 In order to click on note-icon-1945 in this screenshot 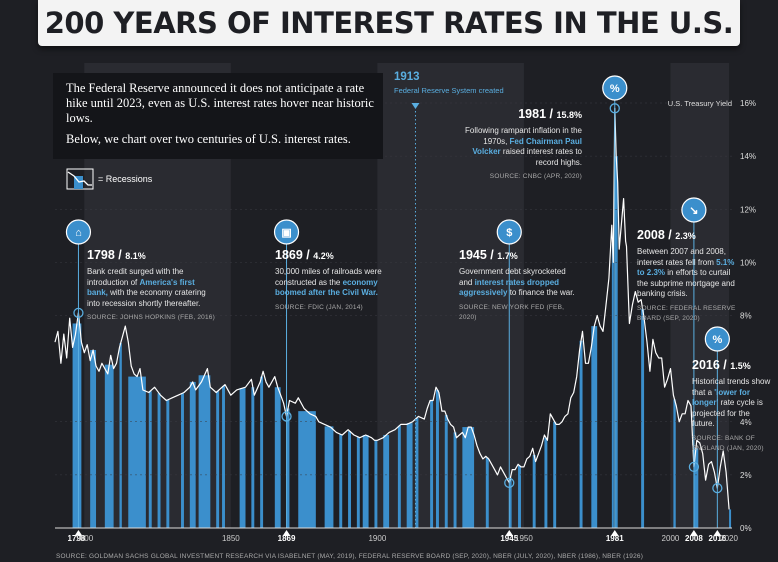, I will do `click(509, 232)`.